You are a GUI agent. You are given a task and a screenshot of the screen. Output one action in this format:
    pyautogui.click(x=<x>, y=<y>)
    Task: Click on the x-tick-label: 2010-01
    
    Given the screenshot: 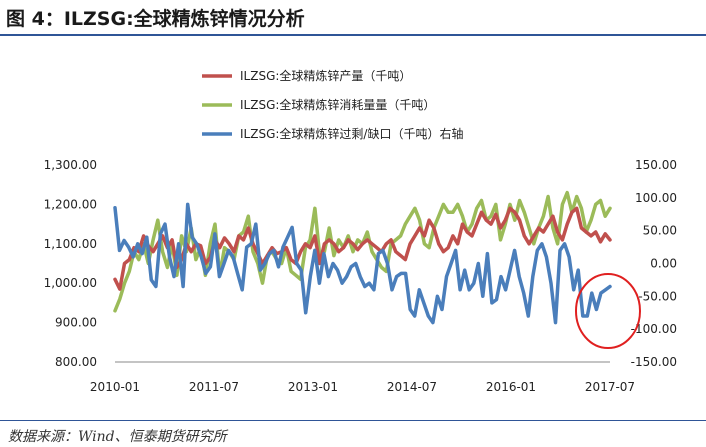 What is the action you would take?
    pyautogui.click(x=115, y=387)
    